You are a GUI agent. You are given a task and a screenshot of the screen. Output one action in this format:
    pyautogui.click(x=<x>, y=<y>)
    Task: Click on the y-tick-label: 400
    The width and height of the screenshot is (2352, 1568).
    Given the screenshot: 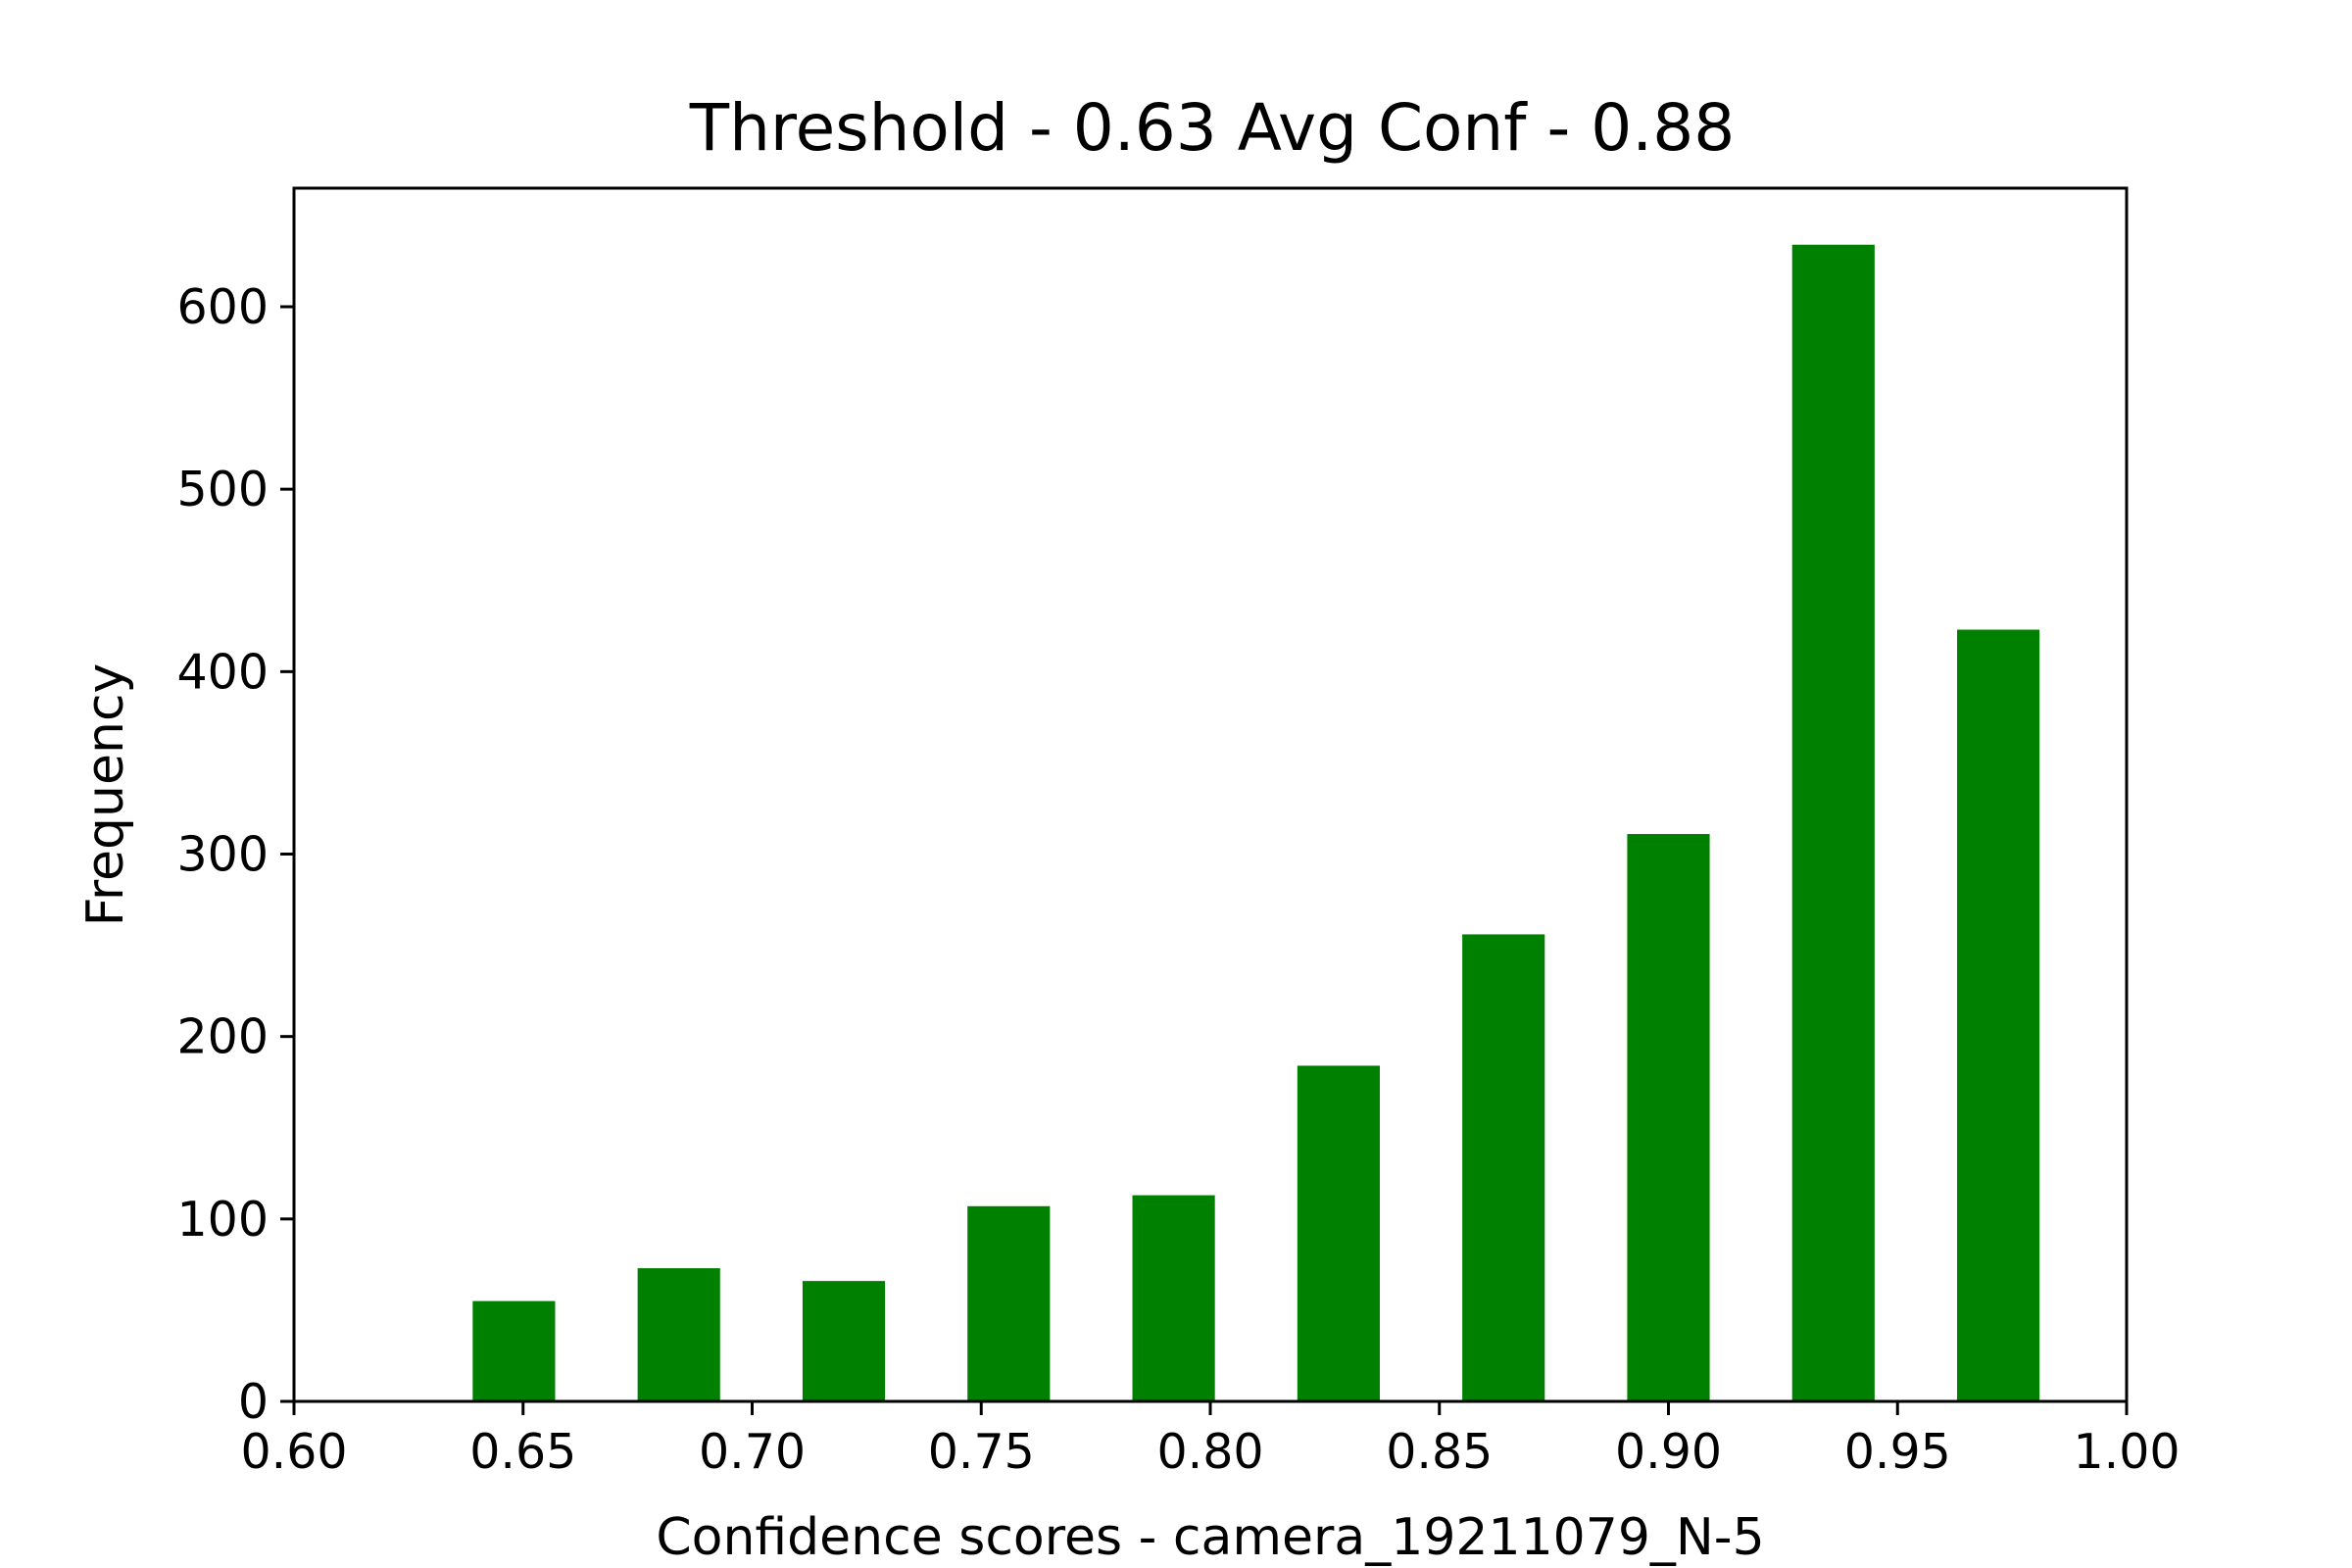 What is the action you would take?
    pyautogui.click(x=223, y=672)
    